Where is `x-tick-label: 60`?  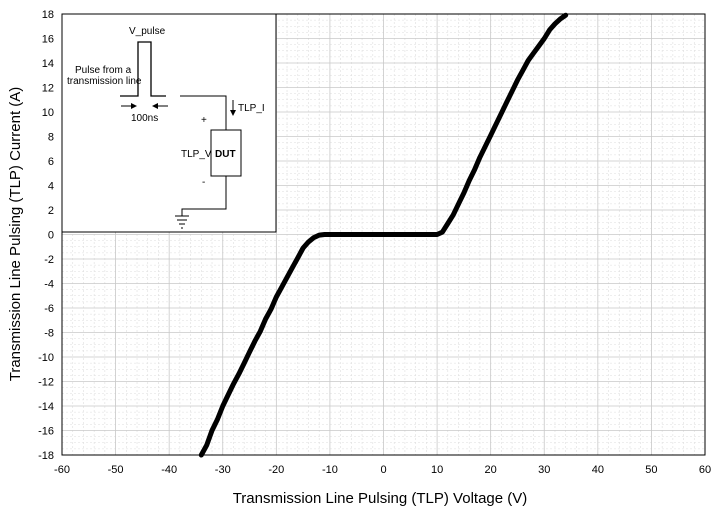 x-tick-label: 60 is located at coordinates (705, 470).